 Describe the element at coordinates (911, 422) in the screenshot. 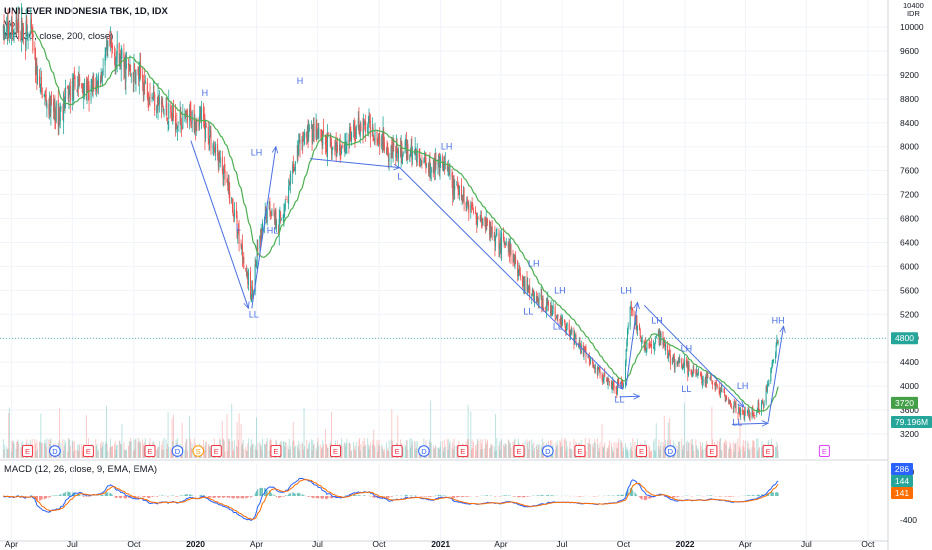

I see `volume-label-box` at that location.